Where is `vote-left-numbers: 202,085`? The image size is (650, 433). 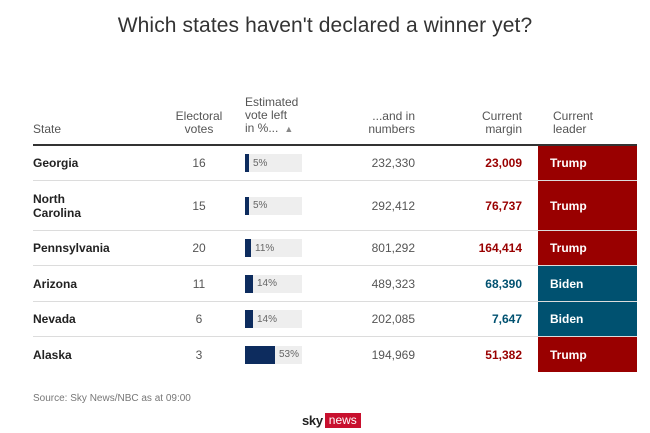
vote-left-numbers: 202,085 is located at coordinates (393, 319).